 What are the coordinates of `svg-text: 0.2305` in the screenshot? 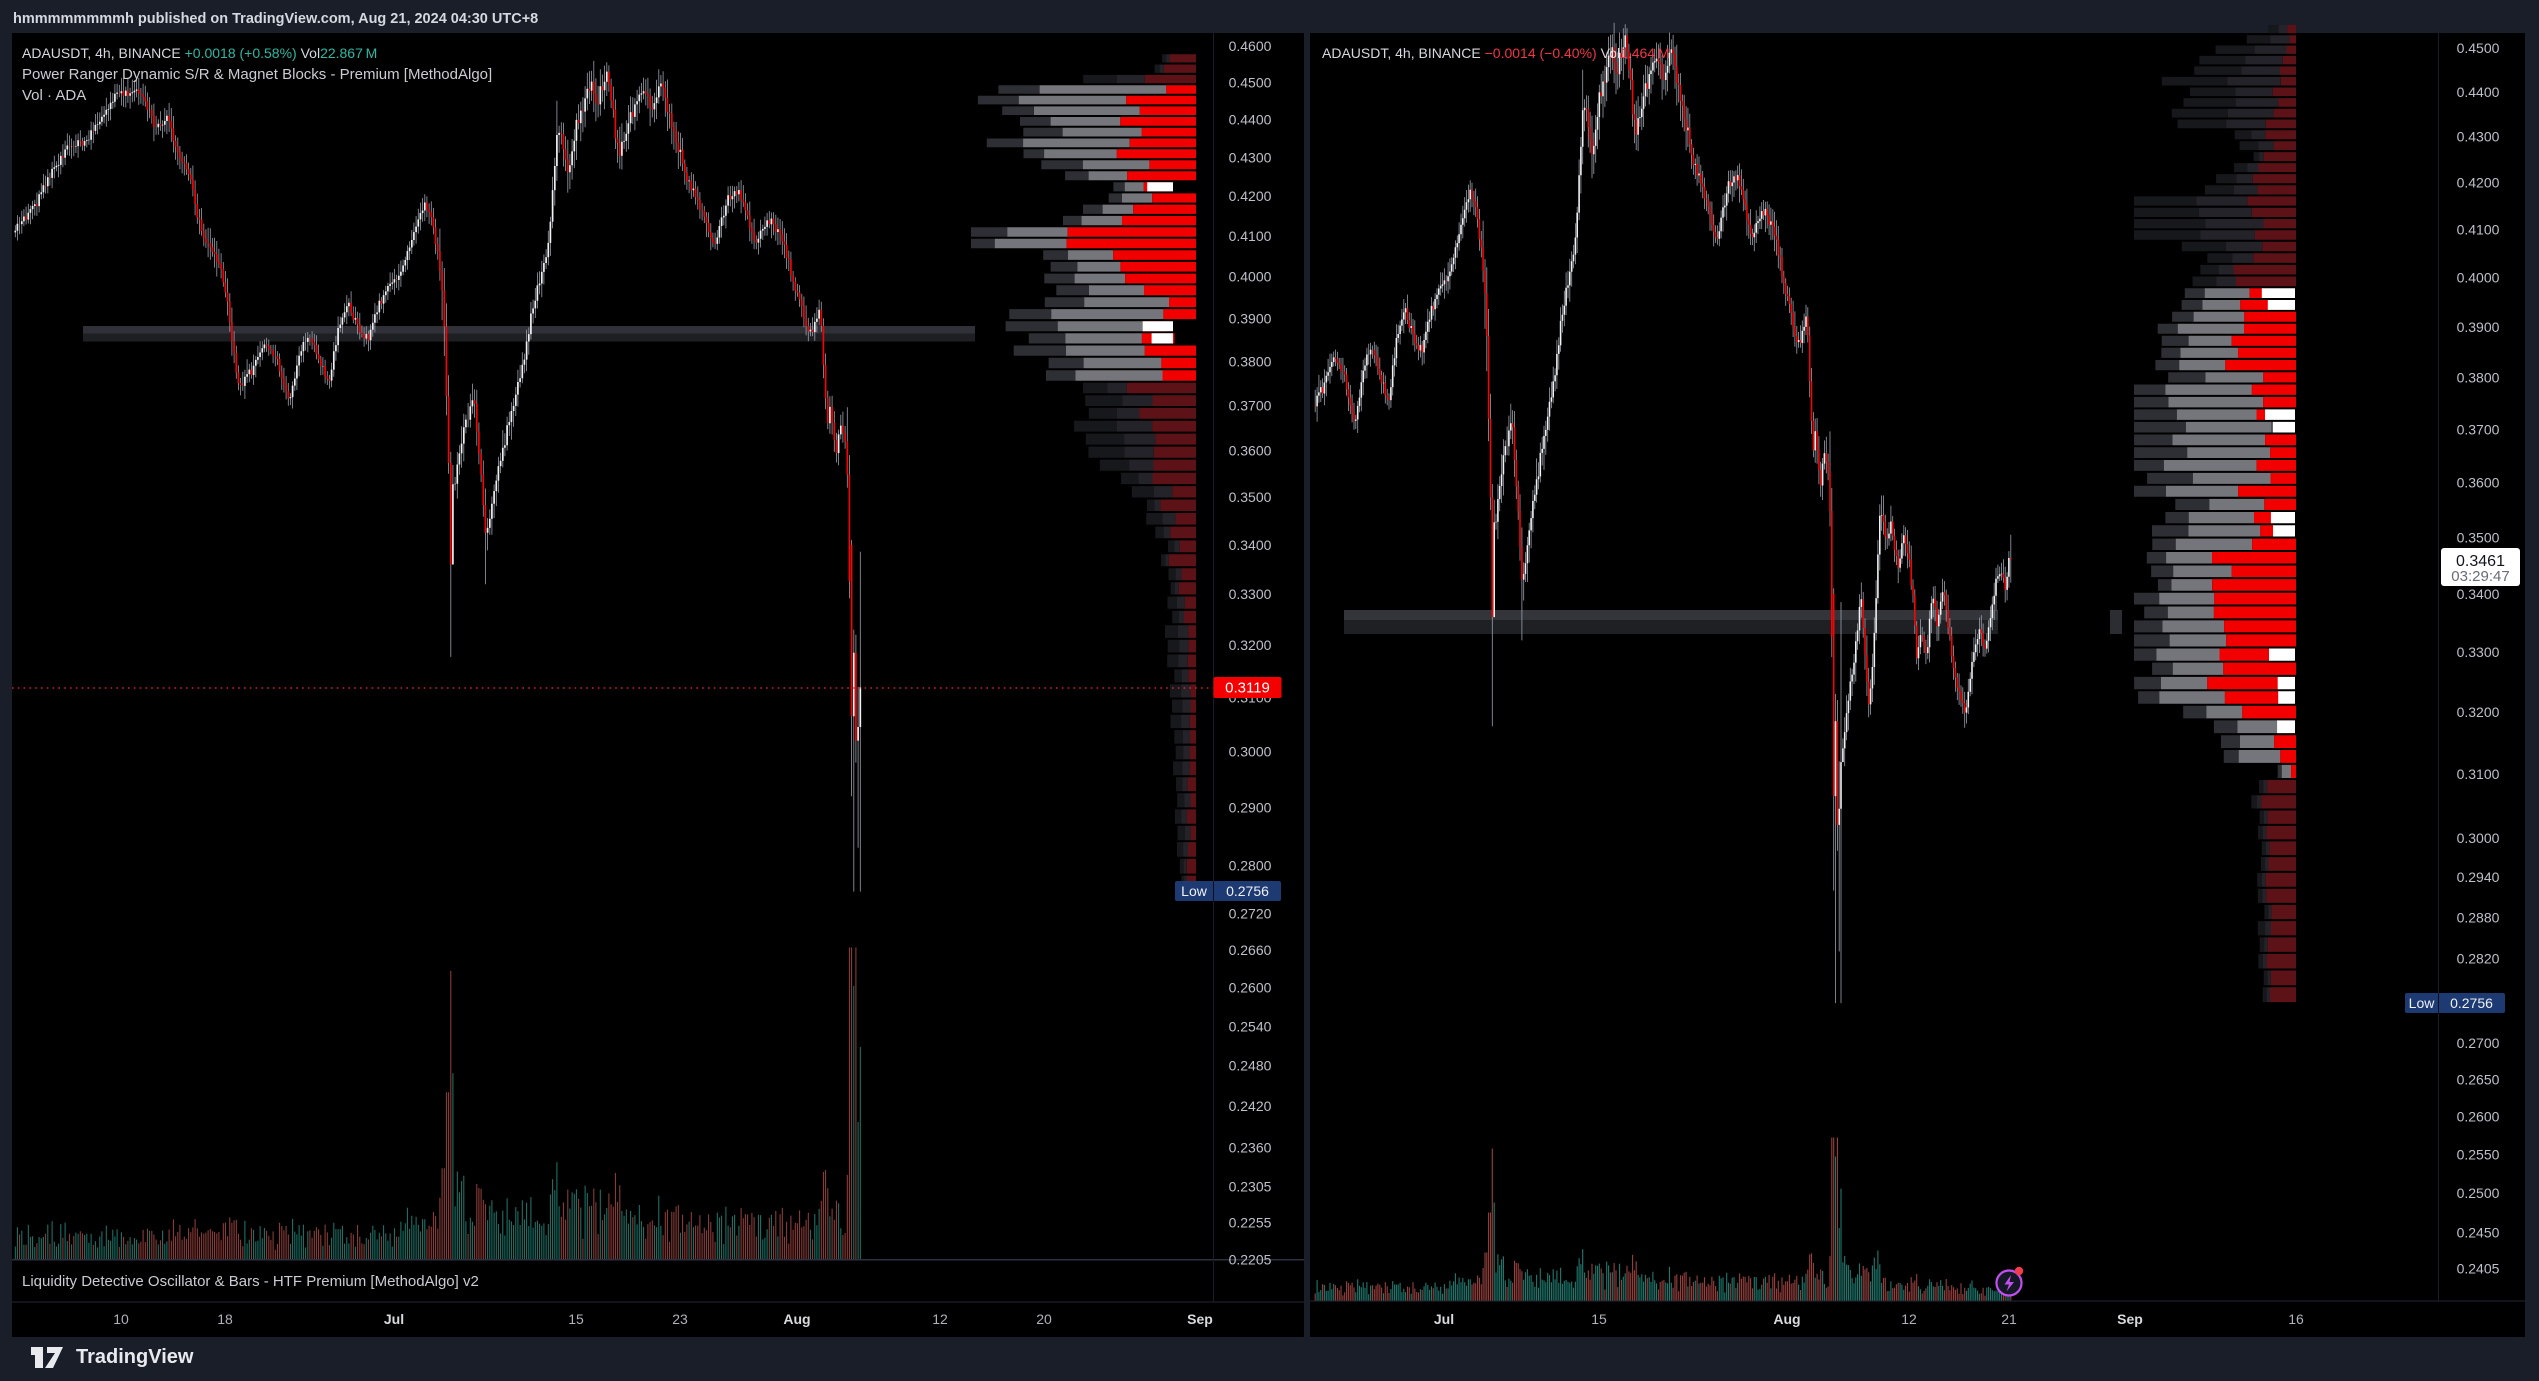 It's located at (1250, 1187).